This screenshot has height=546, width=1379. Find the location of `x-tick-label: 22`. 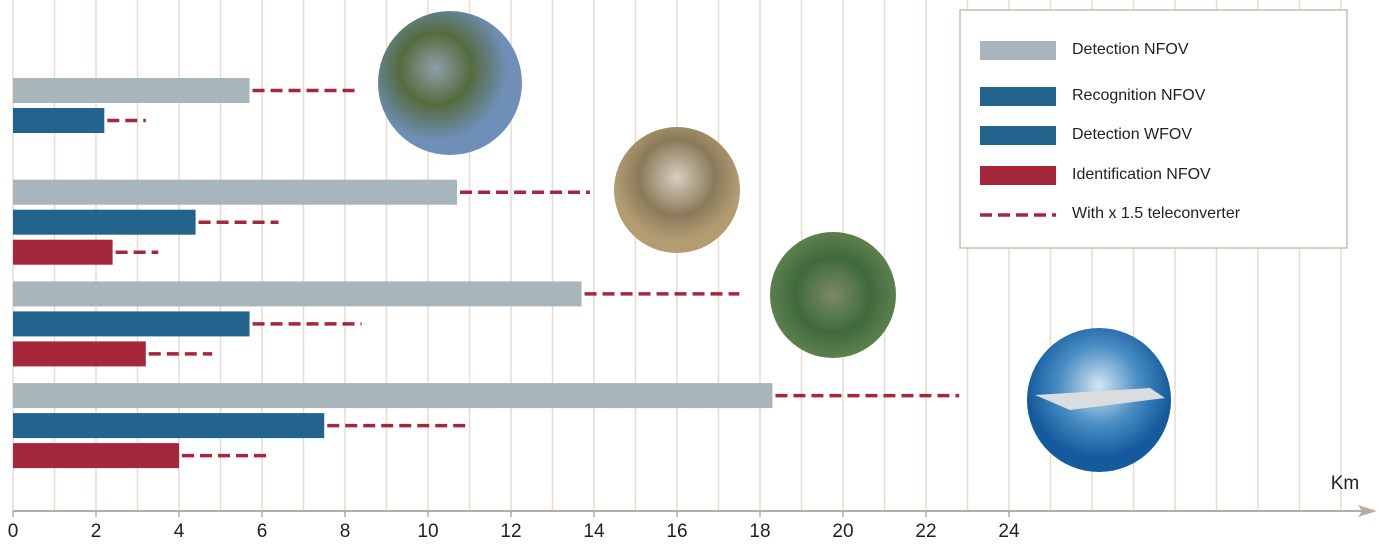

x-tick-label: 22 is located at coordinates (925, 531).